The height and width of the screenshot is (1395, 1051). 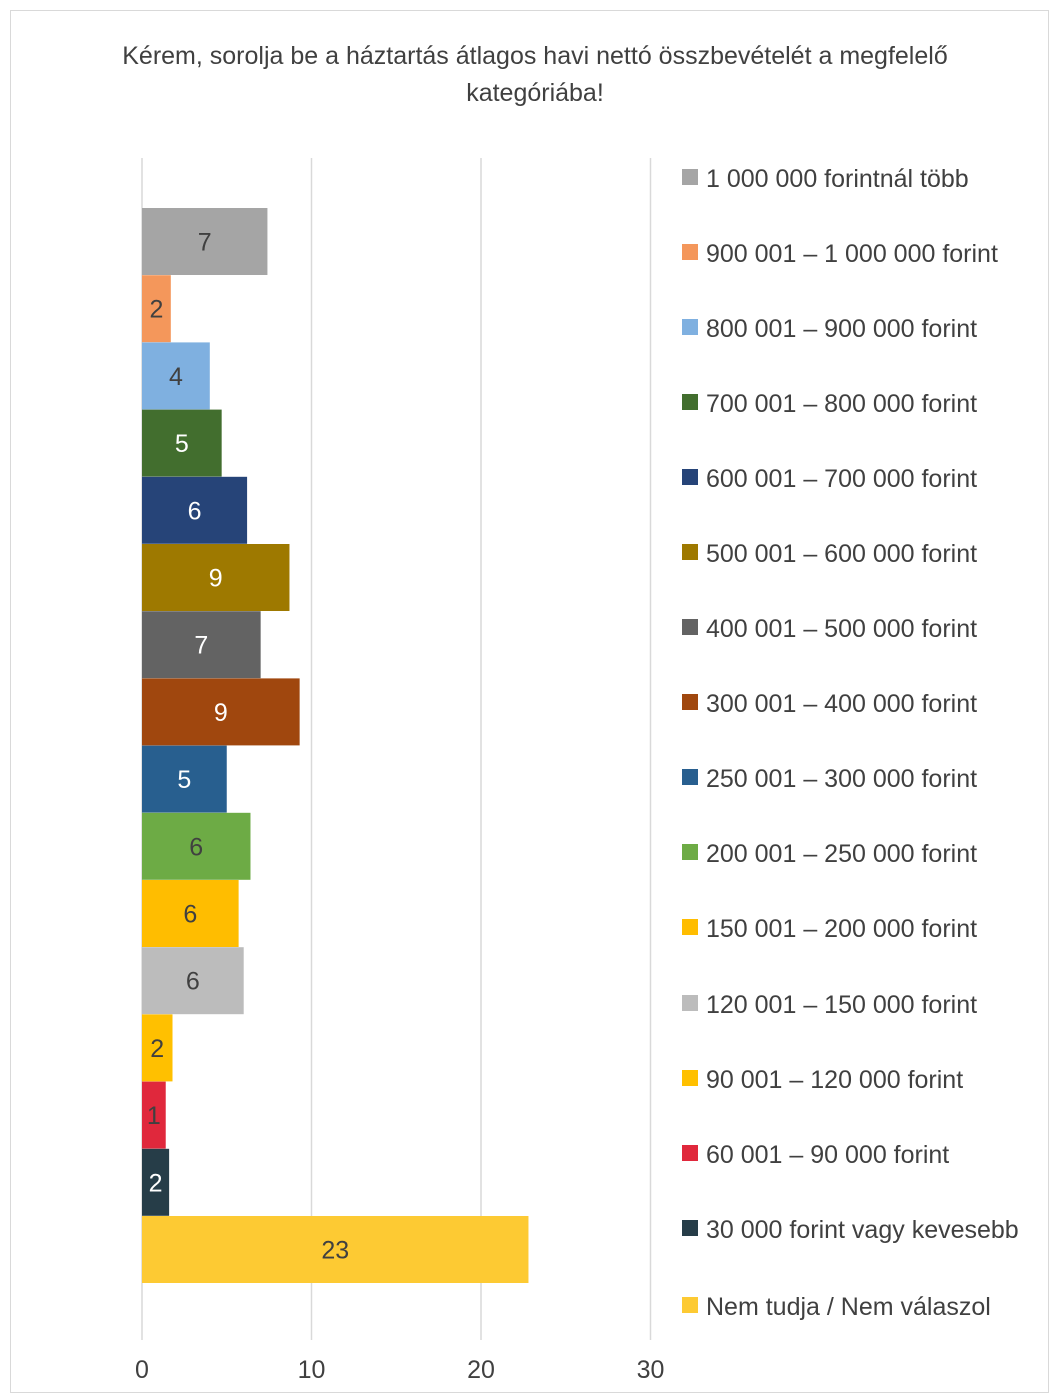 I want to click on legend-label: 90 001 – 120 000 forint, so click(x=835, y=1080).